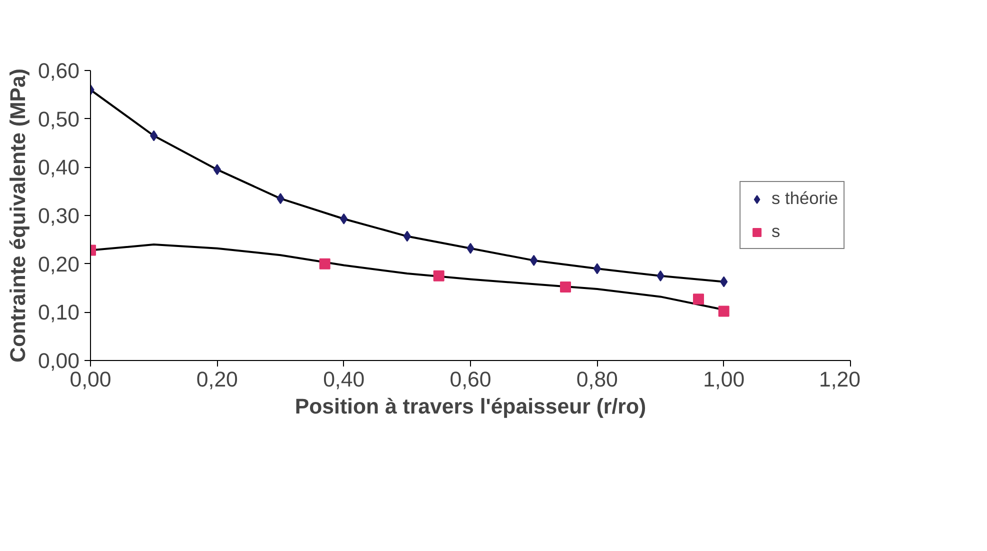 The image size is (987, 551). I want to click on x-axis-title: Position à travers l'épaisseur (r/ro), so click(470, 406).